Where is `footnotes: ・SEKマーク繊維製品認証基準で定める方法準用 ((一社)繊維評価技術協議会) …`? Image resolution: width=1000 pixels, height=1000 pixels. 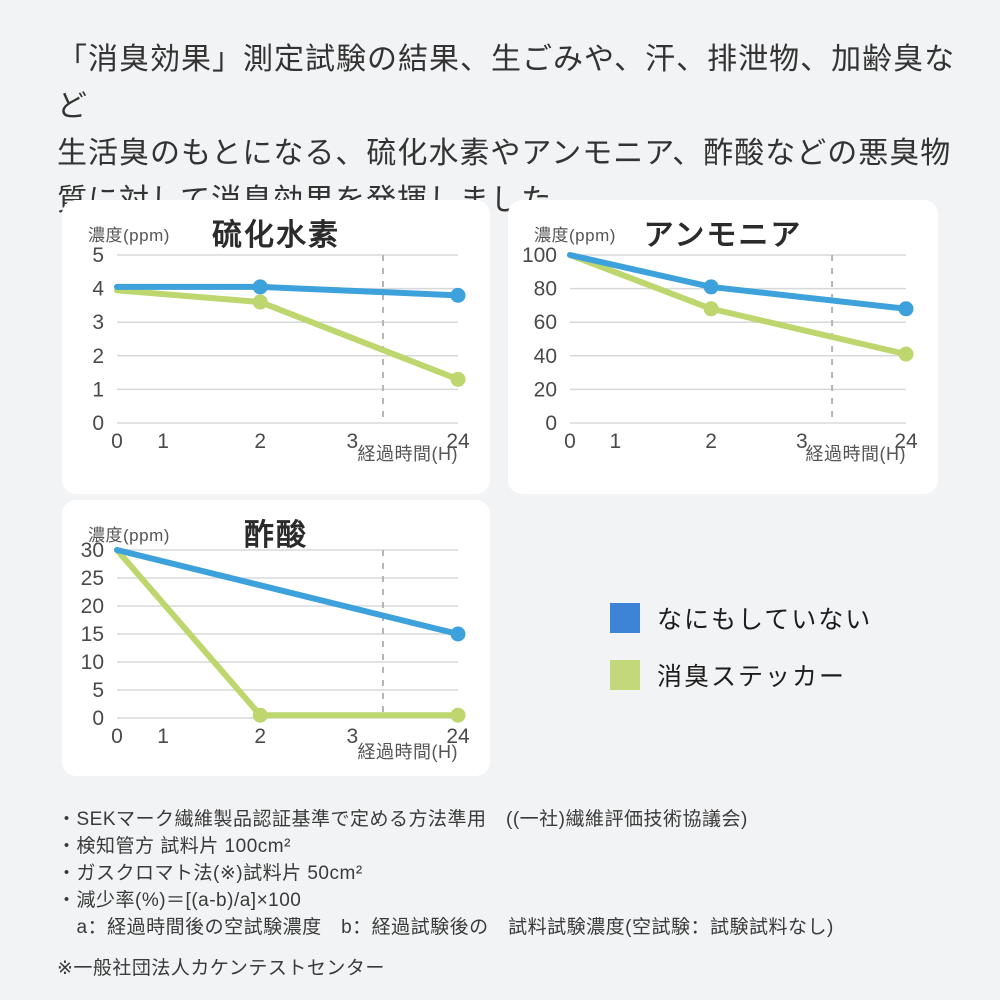
footnotes: ・SEKマーク繊維製品認証基準で定める方法準用 ((一社)繊維評価技術協議会) … is located at coordinates (445, 894).